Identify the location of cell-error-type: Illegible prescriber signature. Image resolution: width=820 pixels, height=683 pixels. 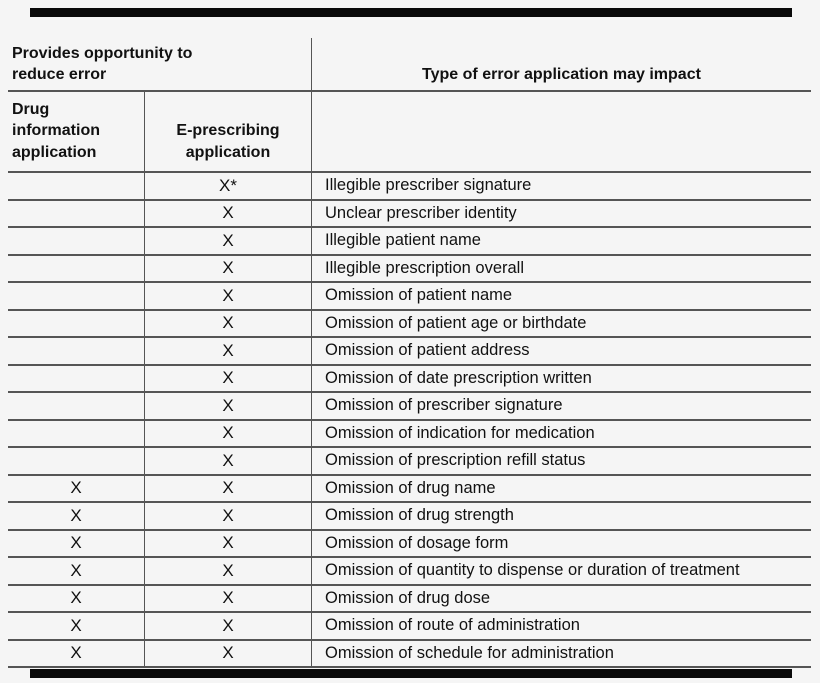
(428, 185).